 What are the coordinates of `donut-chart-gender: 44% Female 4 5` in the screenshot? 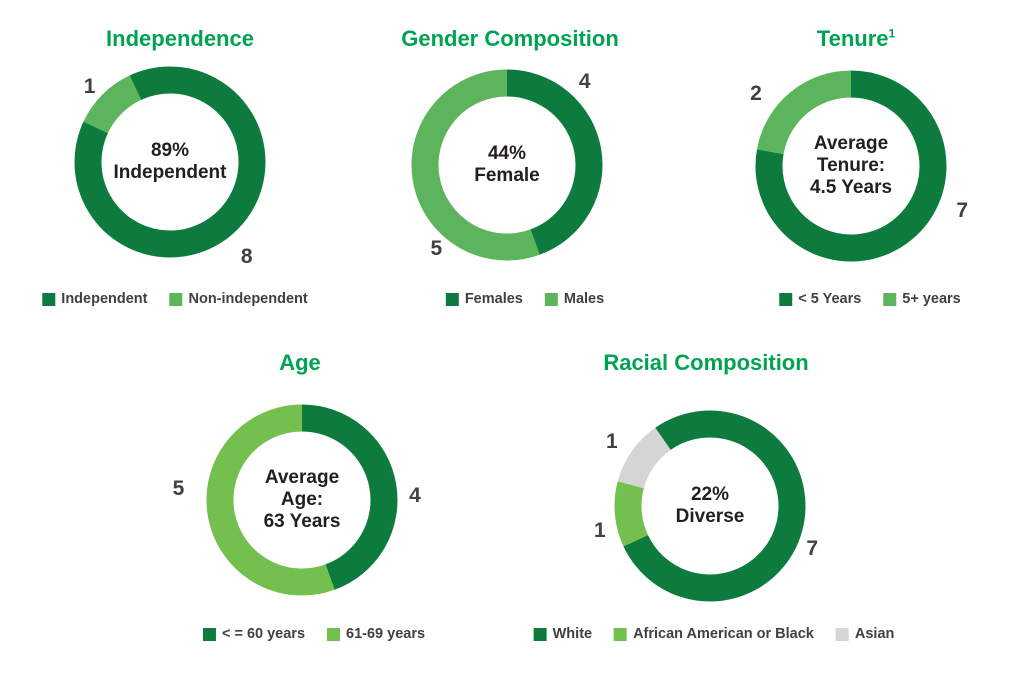 It's located at (507, 165).